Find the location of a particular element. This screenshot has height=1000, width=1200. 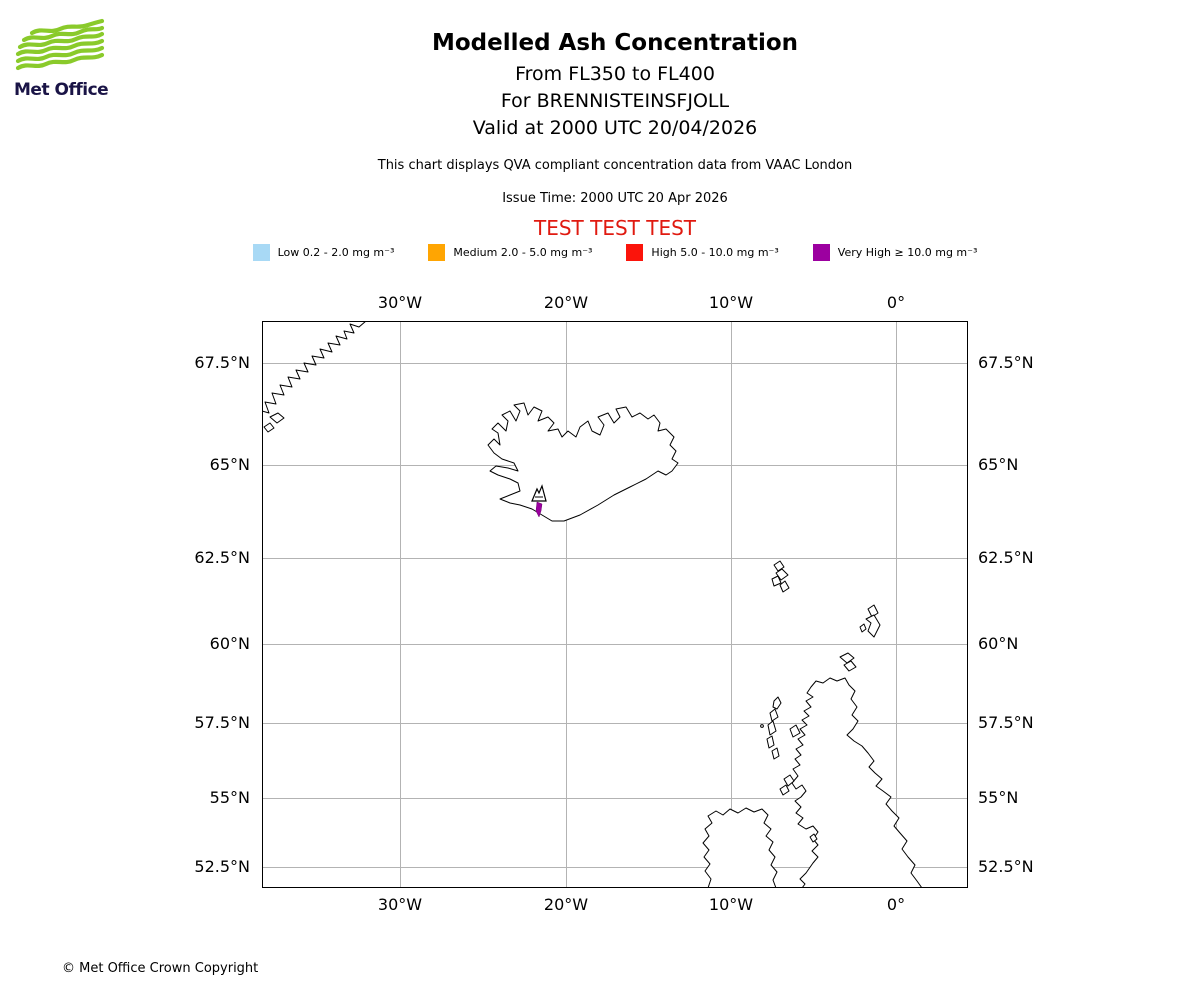

lat-label-left-65: 65°N is located at coordinates (229, 464).